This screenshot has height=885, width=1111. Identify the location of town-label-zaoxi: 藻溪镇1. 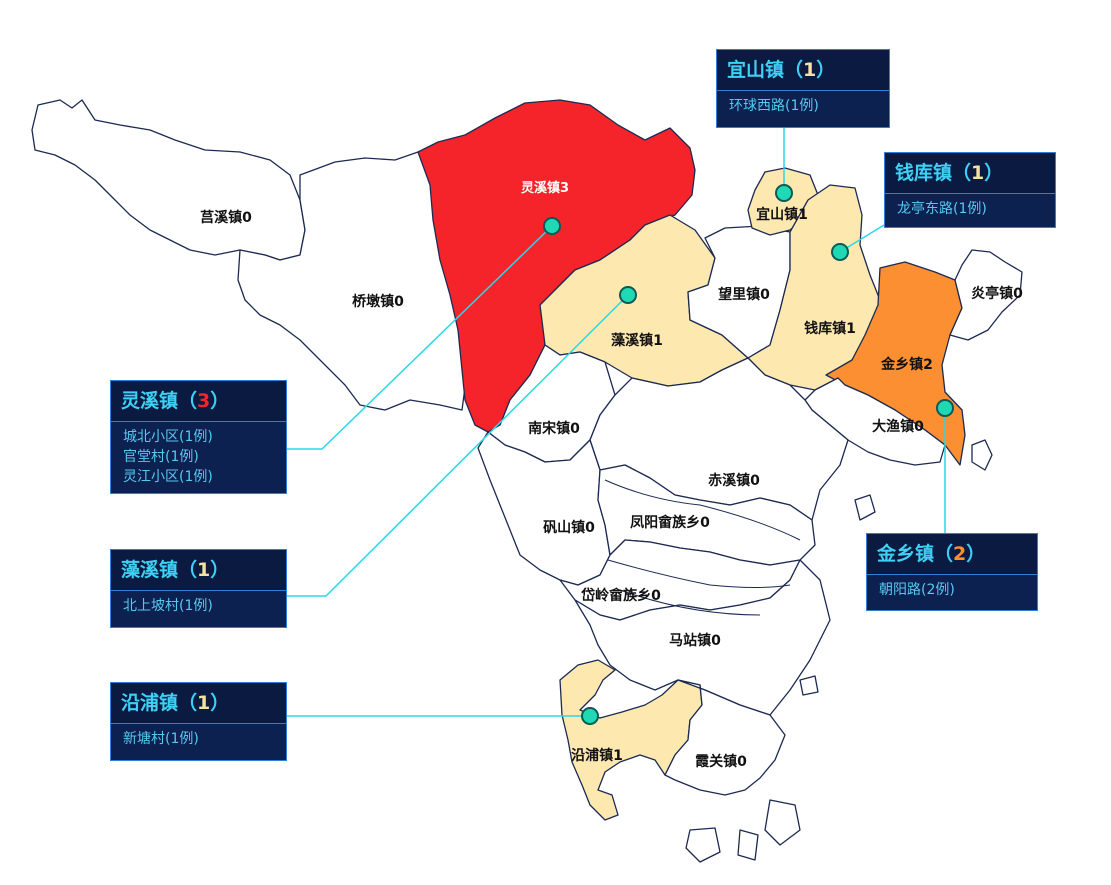
(637, 341).